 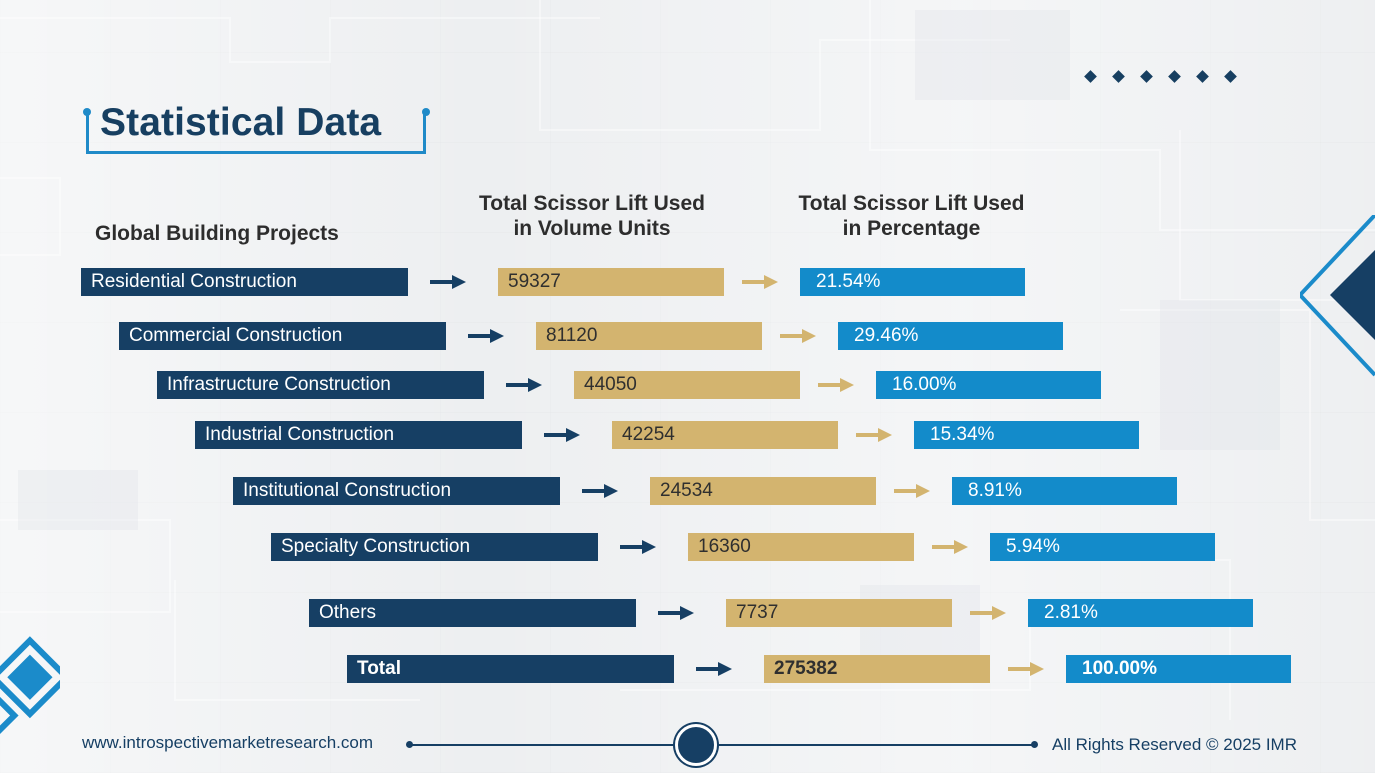 I want to click on title-frame, so click(x=256, y=133).